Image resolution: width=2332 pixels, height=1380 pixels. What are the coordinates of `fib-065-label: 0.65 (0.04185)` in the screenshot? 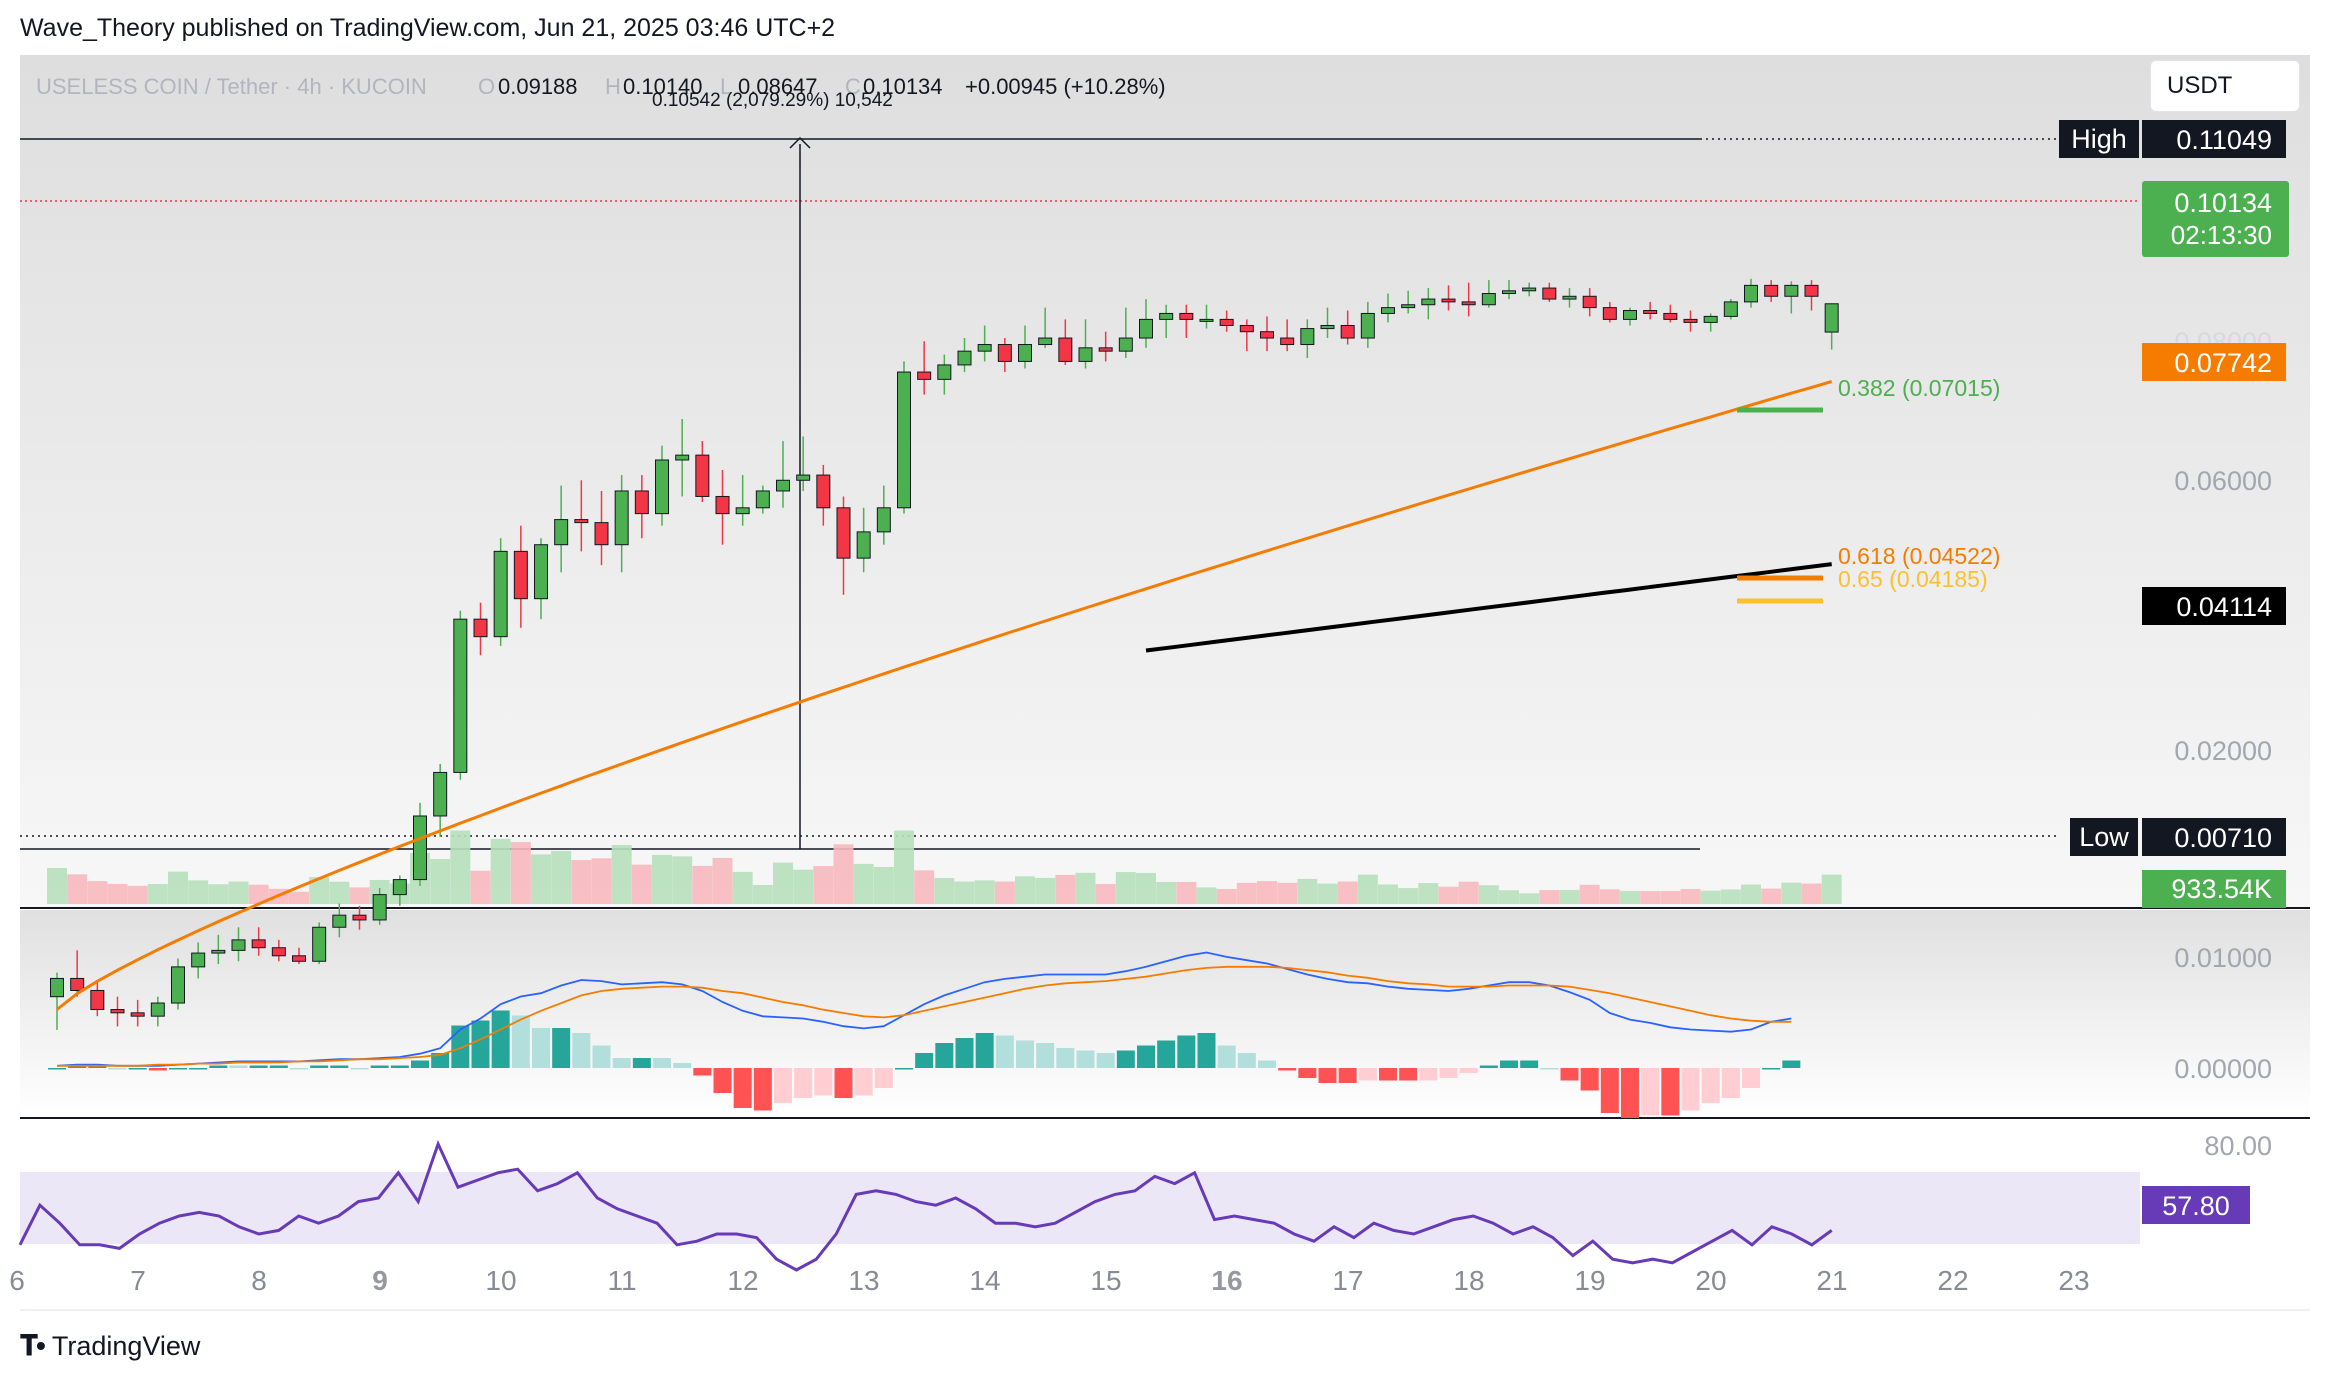 It's located at (1913, 579).